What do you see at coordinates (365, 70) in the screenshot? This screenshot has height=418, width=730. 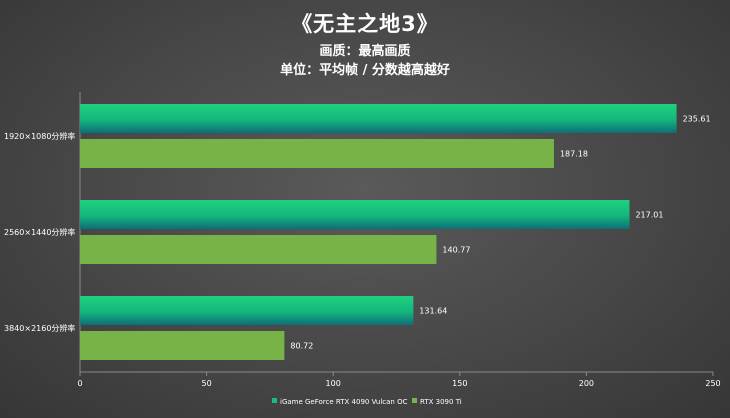 I see `chart-subtitle-unit: 单位：平均帧 / 分数越高越好` at bounding box center [365, 70].